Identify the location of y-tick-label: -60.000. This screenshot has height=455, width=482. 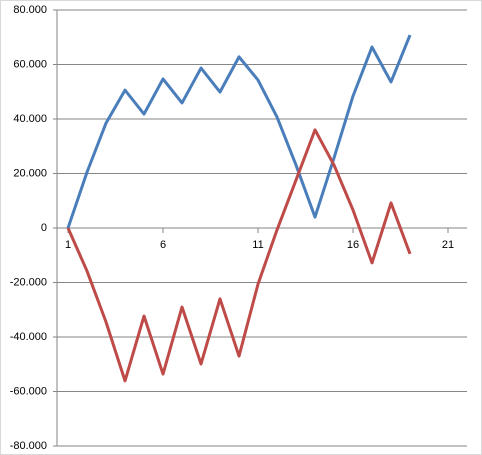
(28, 391).